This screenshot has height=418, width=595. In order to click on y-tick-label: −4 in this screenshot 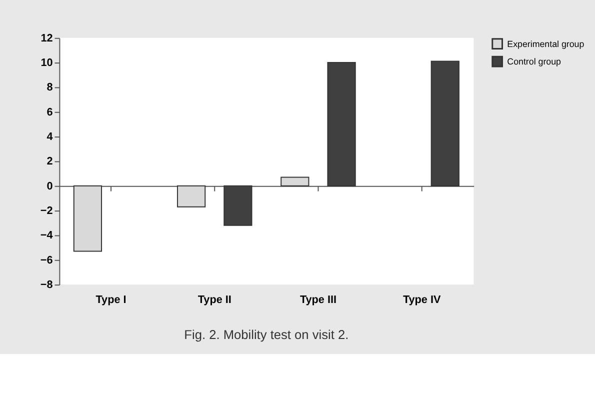, I will do `click(46, 236)`.